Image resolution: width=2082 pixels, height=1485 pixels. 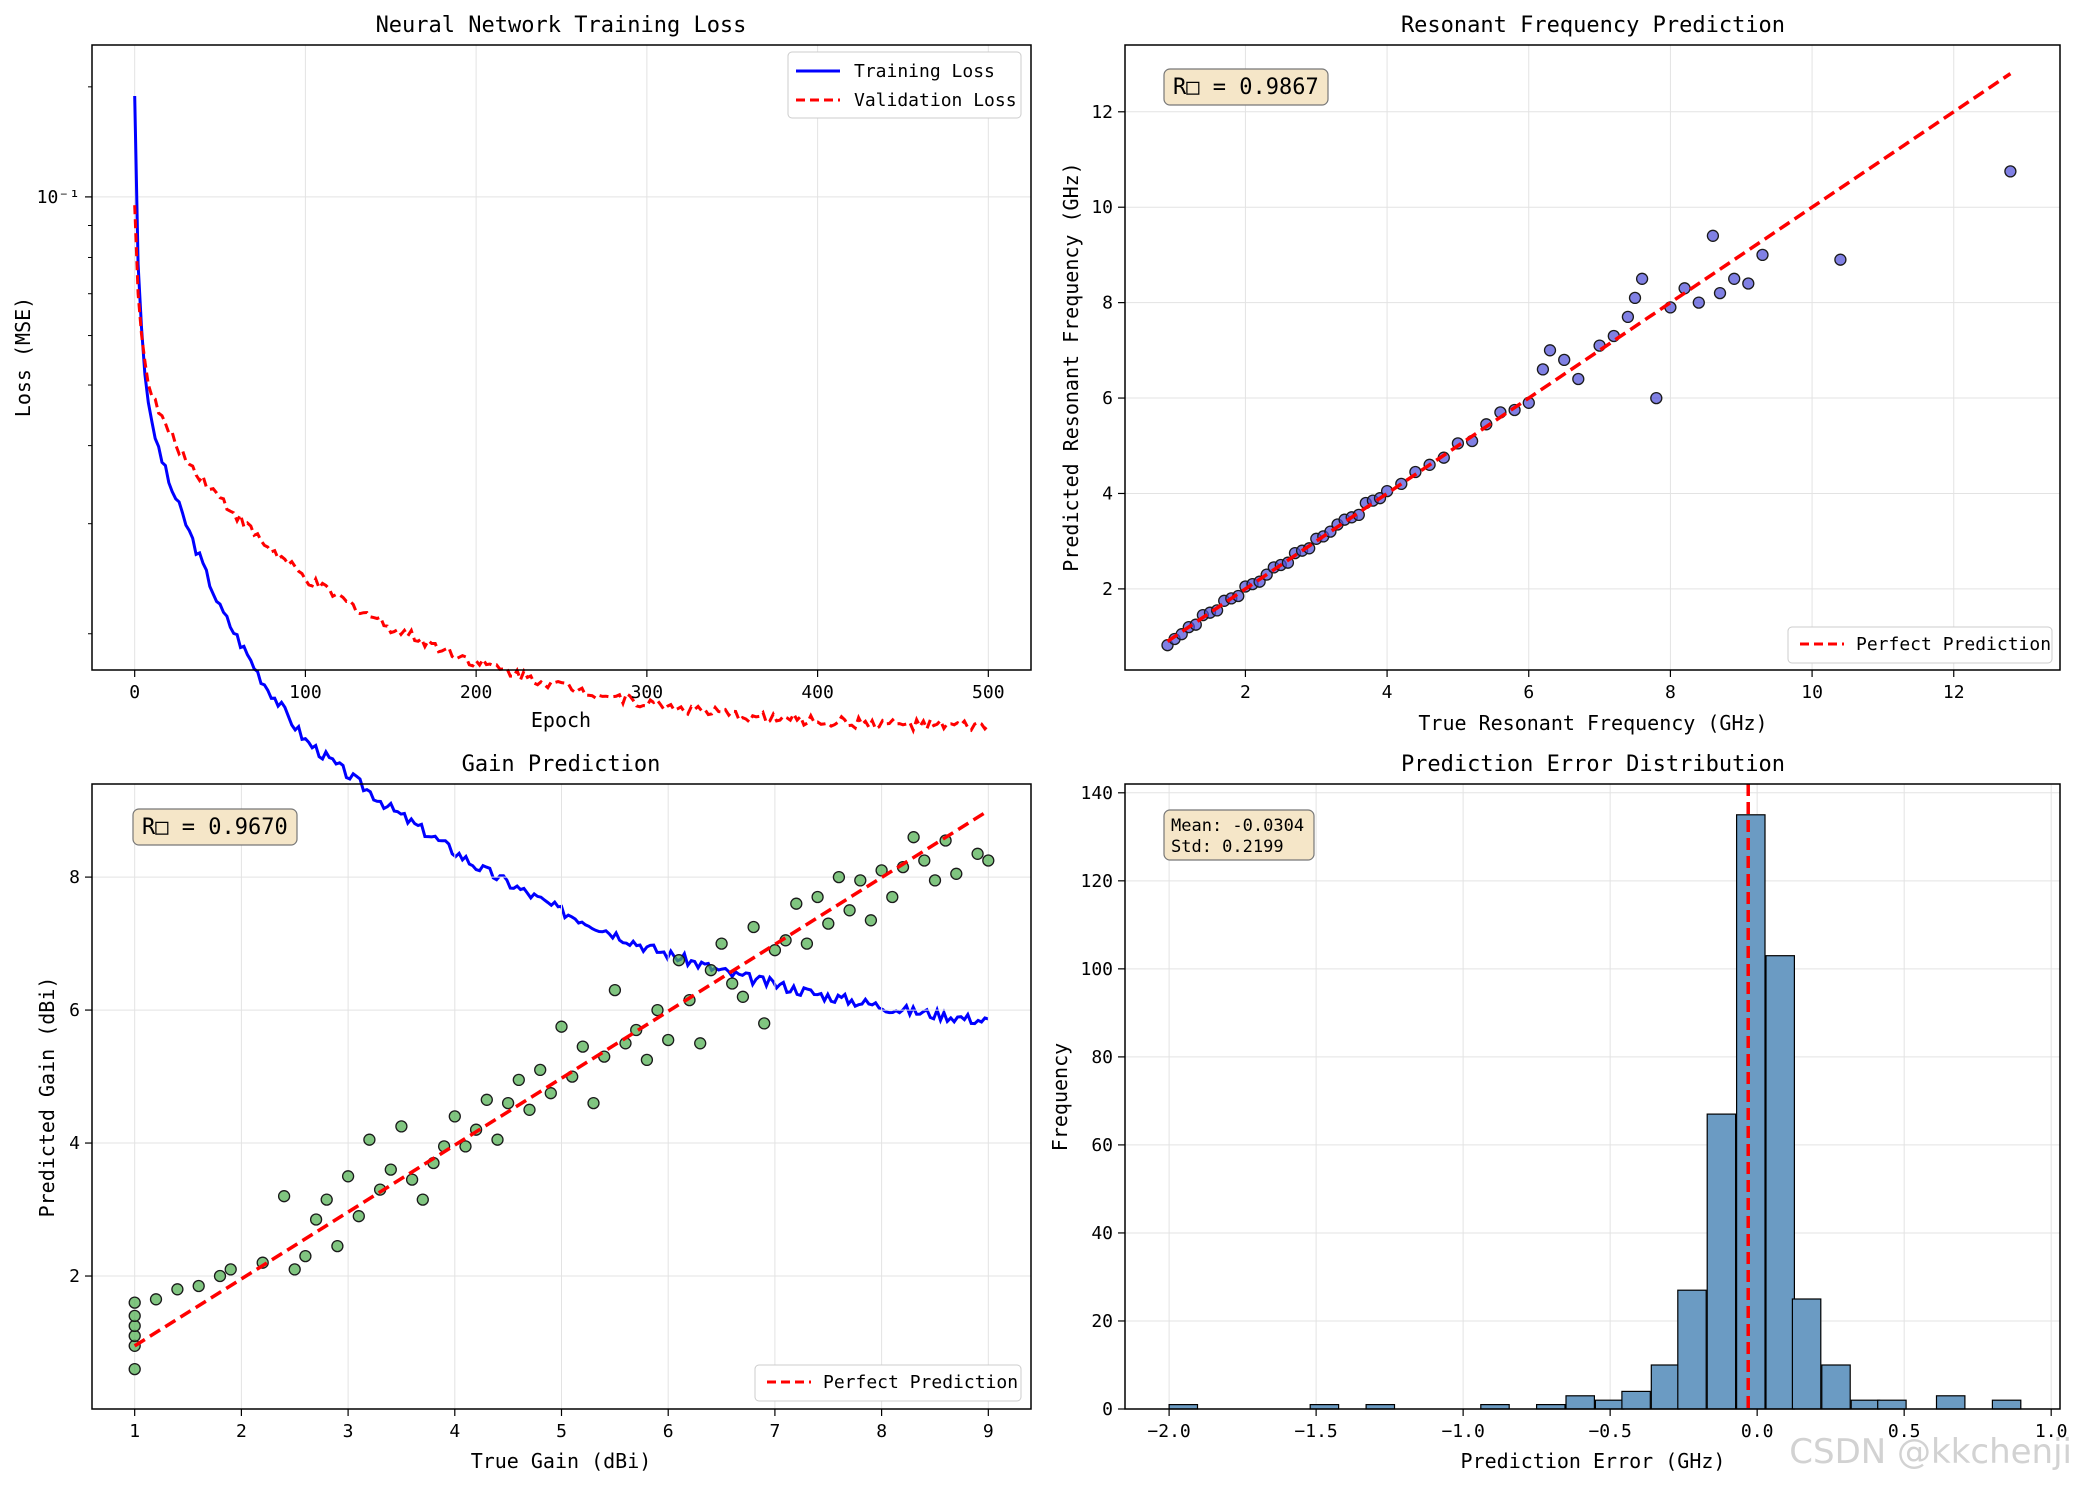 I want to click on chart-title: Prediction Error Distribution, so click(x=1593, y=764).